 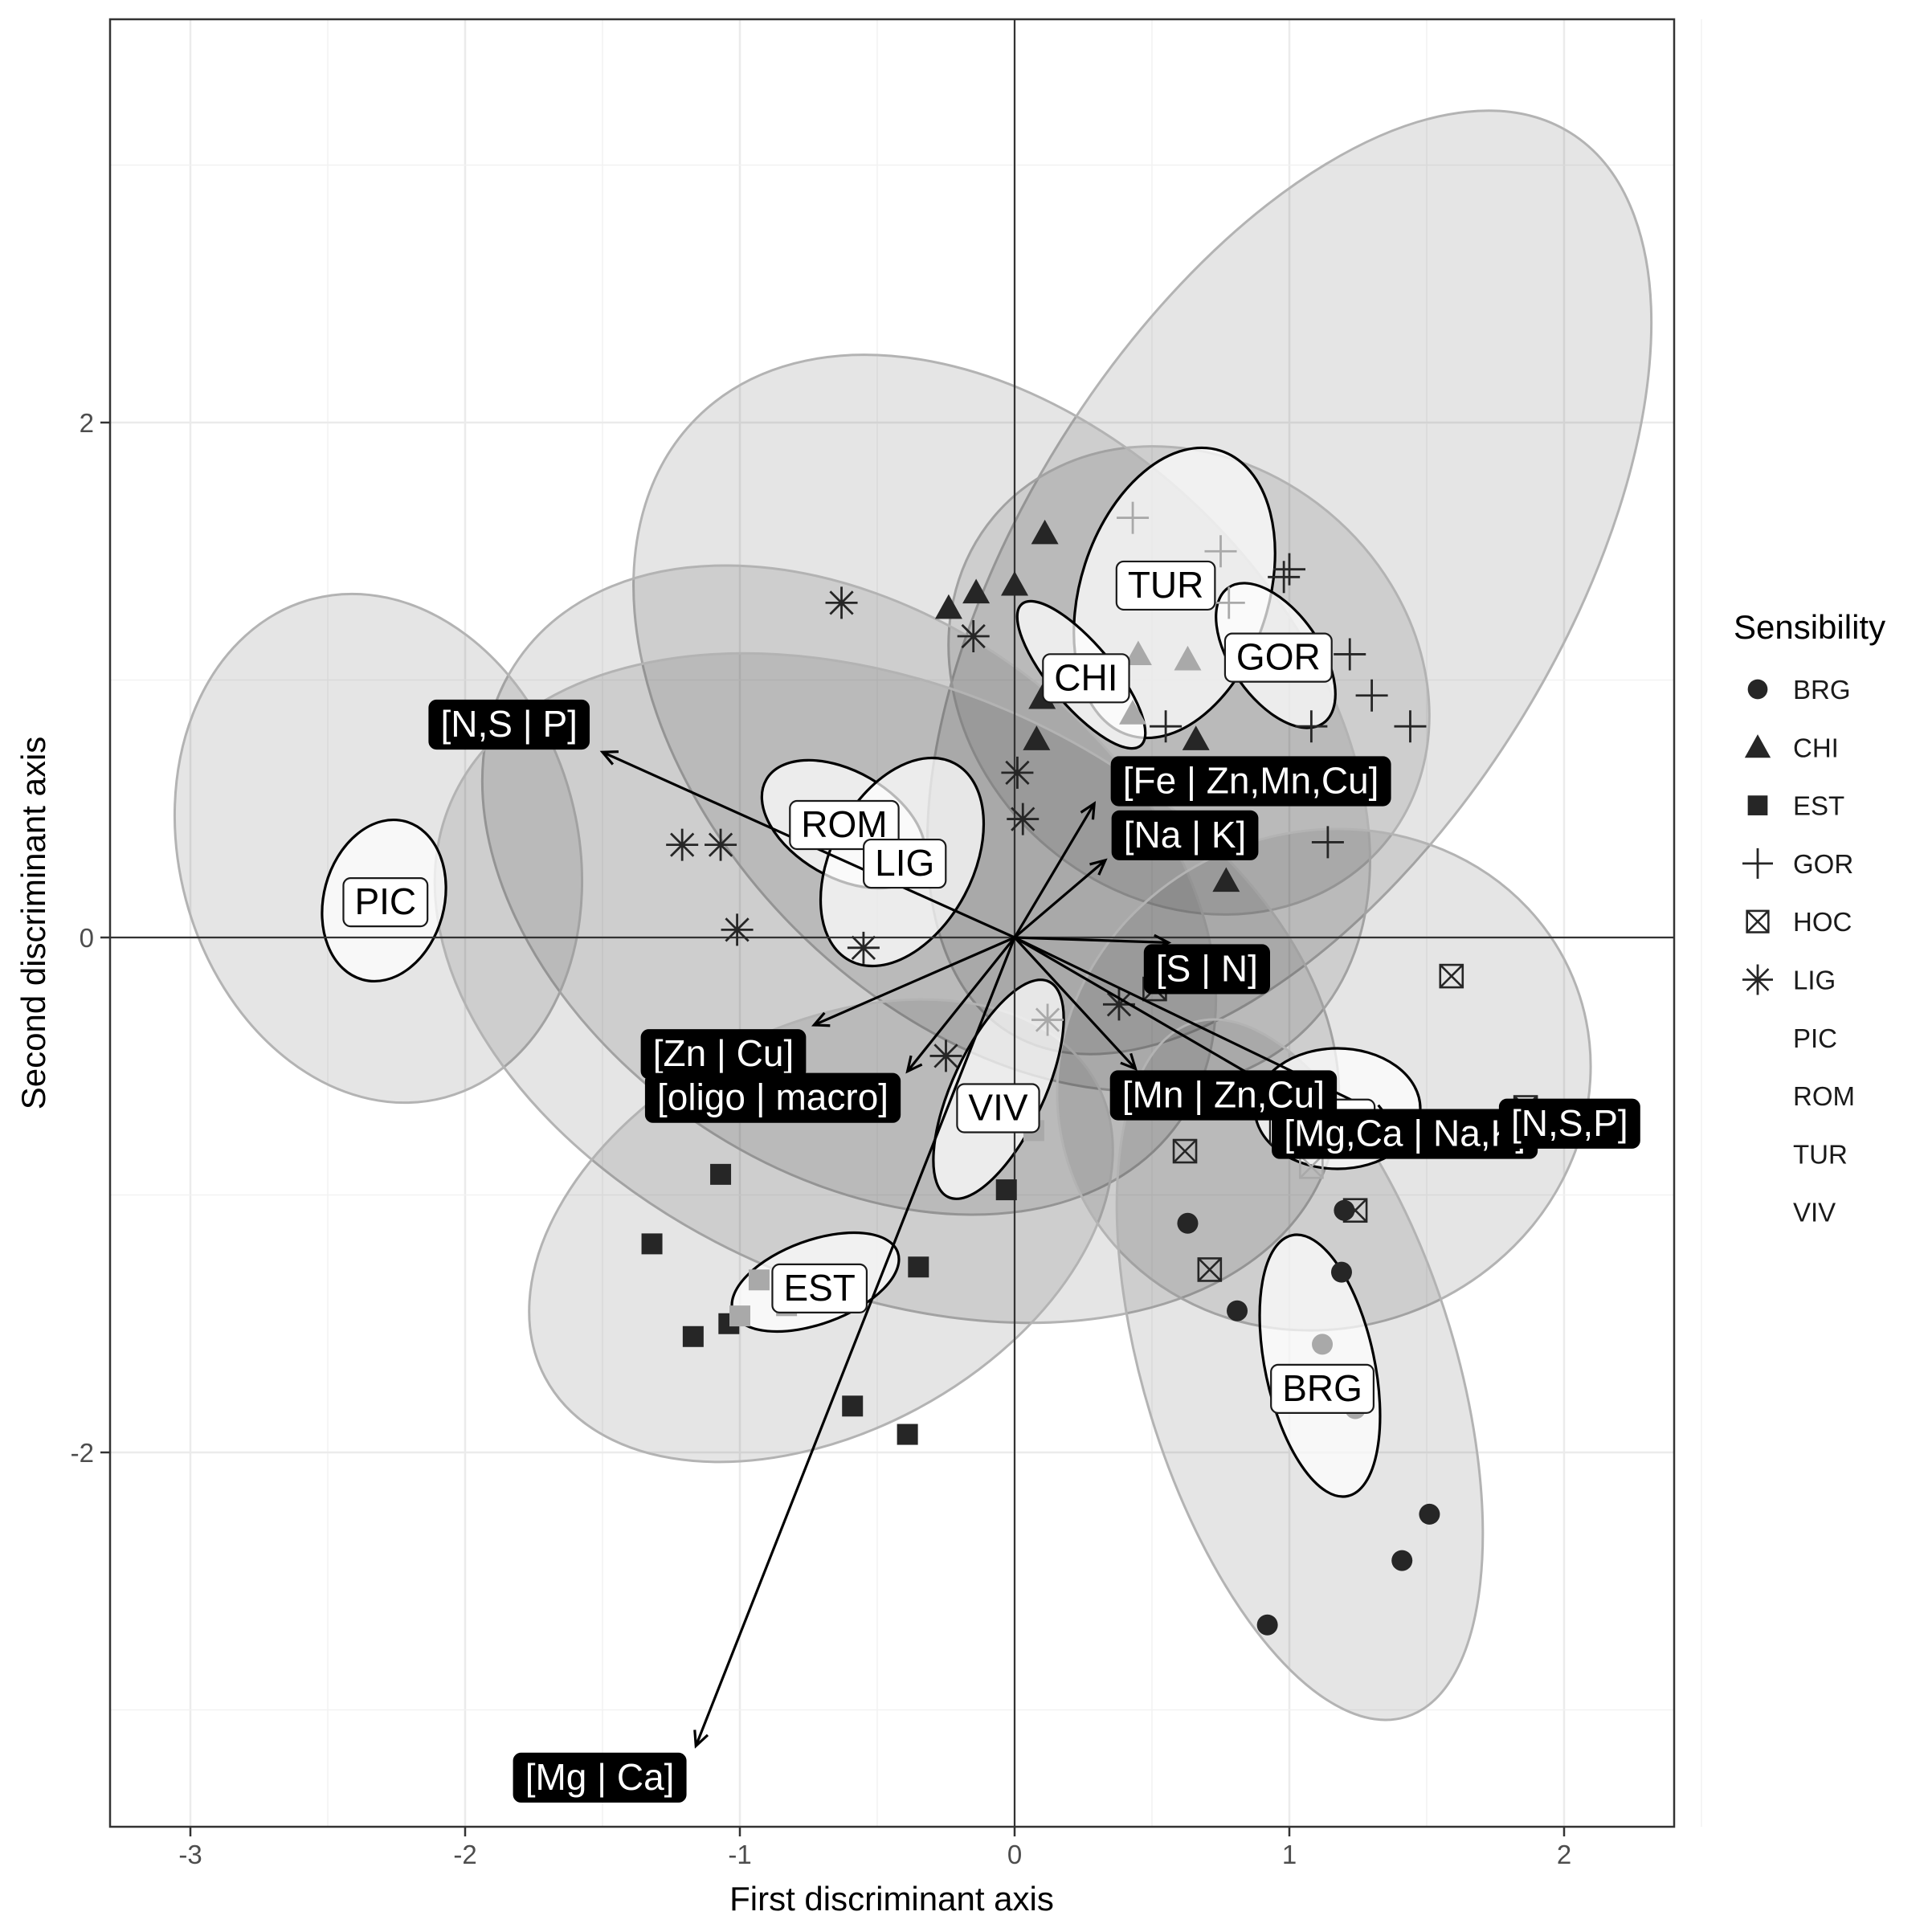 I want to click on vector-label: [N,S | P], so click(x=509, y=724).